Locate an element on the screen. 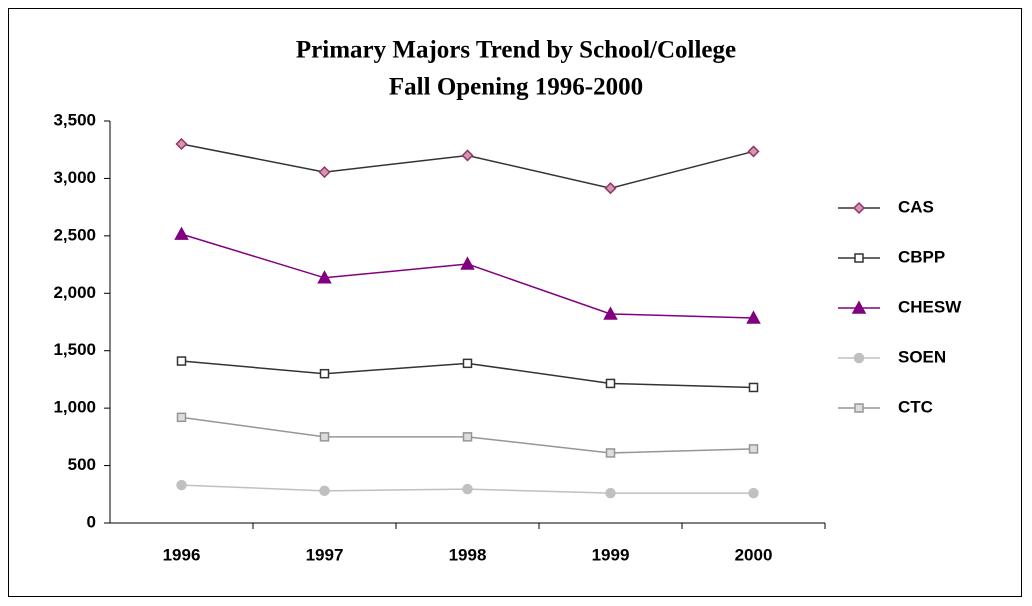  chart-title: Primary Majors Trend by School/College is located at coordinates (516, 50).